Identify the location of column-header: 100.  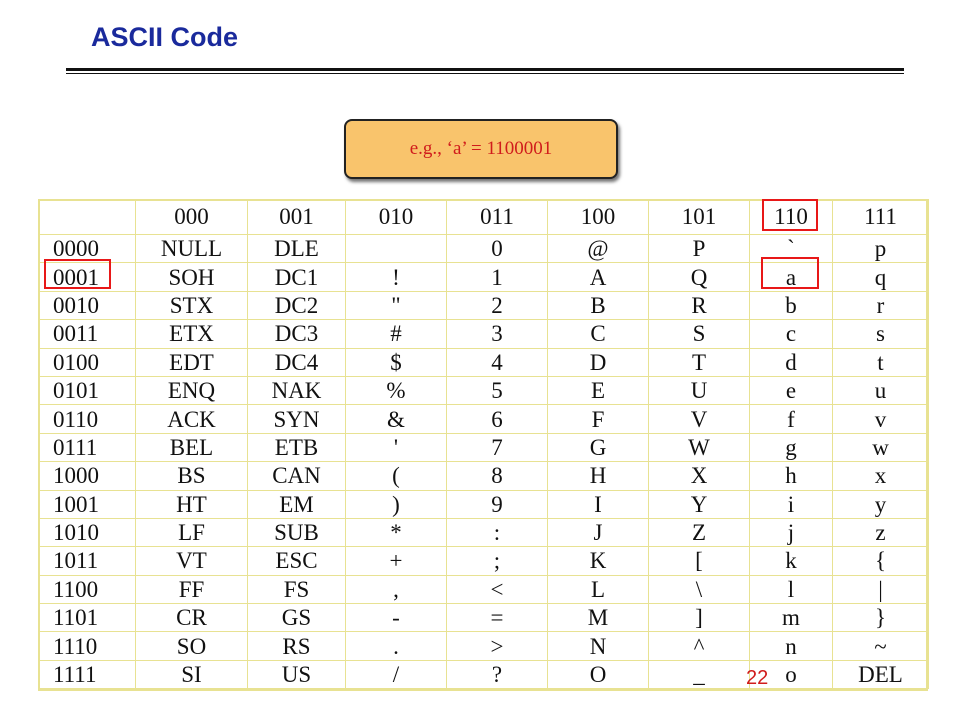
(598, 217).